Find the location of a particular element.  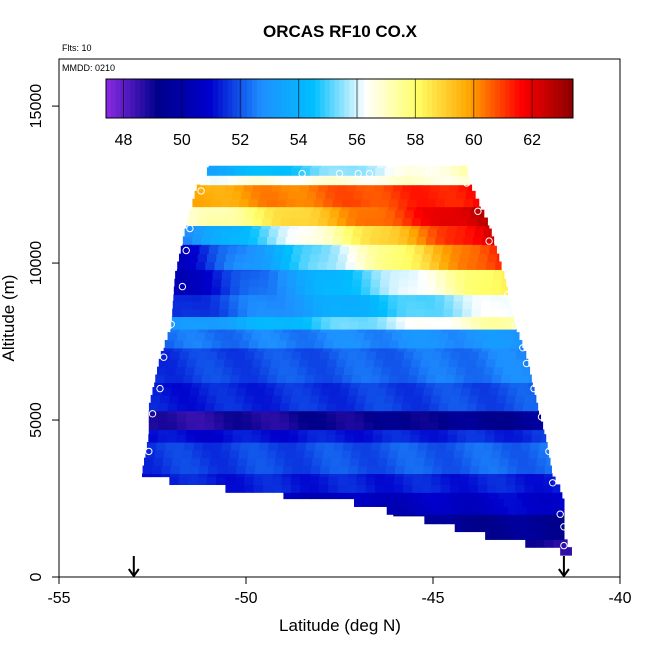

marker-arrow is located at coordinates (564, 567).